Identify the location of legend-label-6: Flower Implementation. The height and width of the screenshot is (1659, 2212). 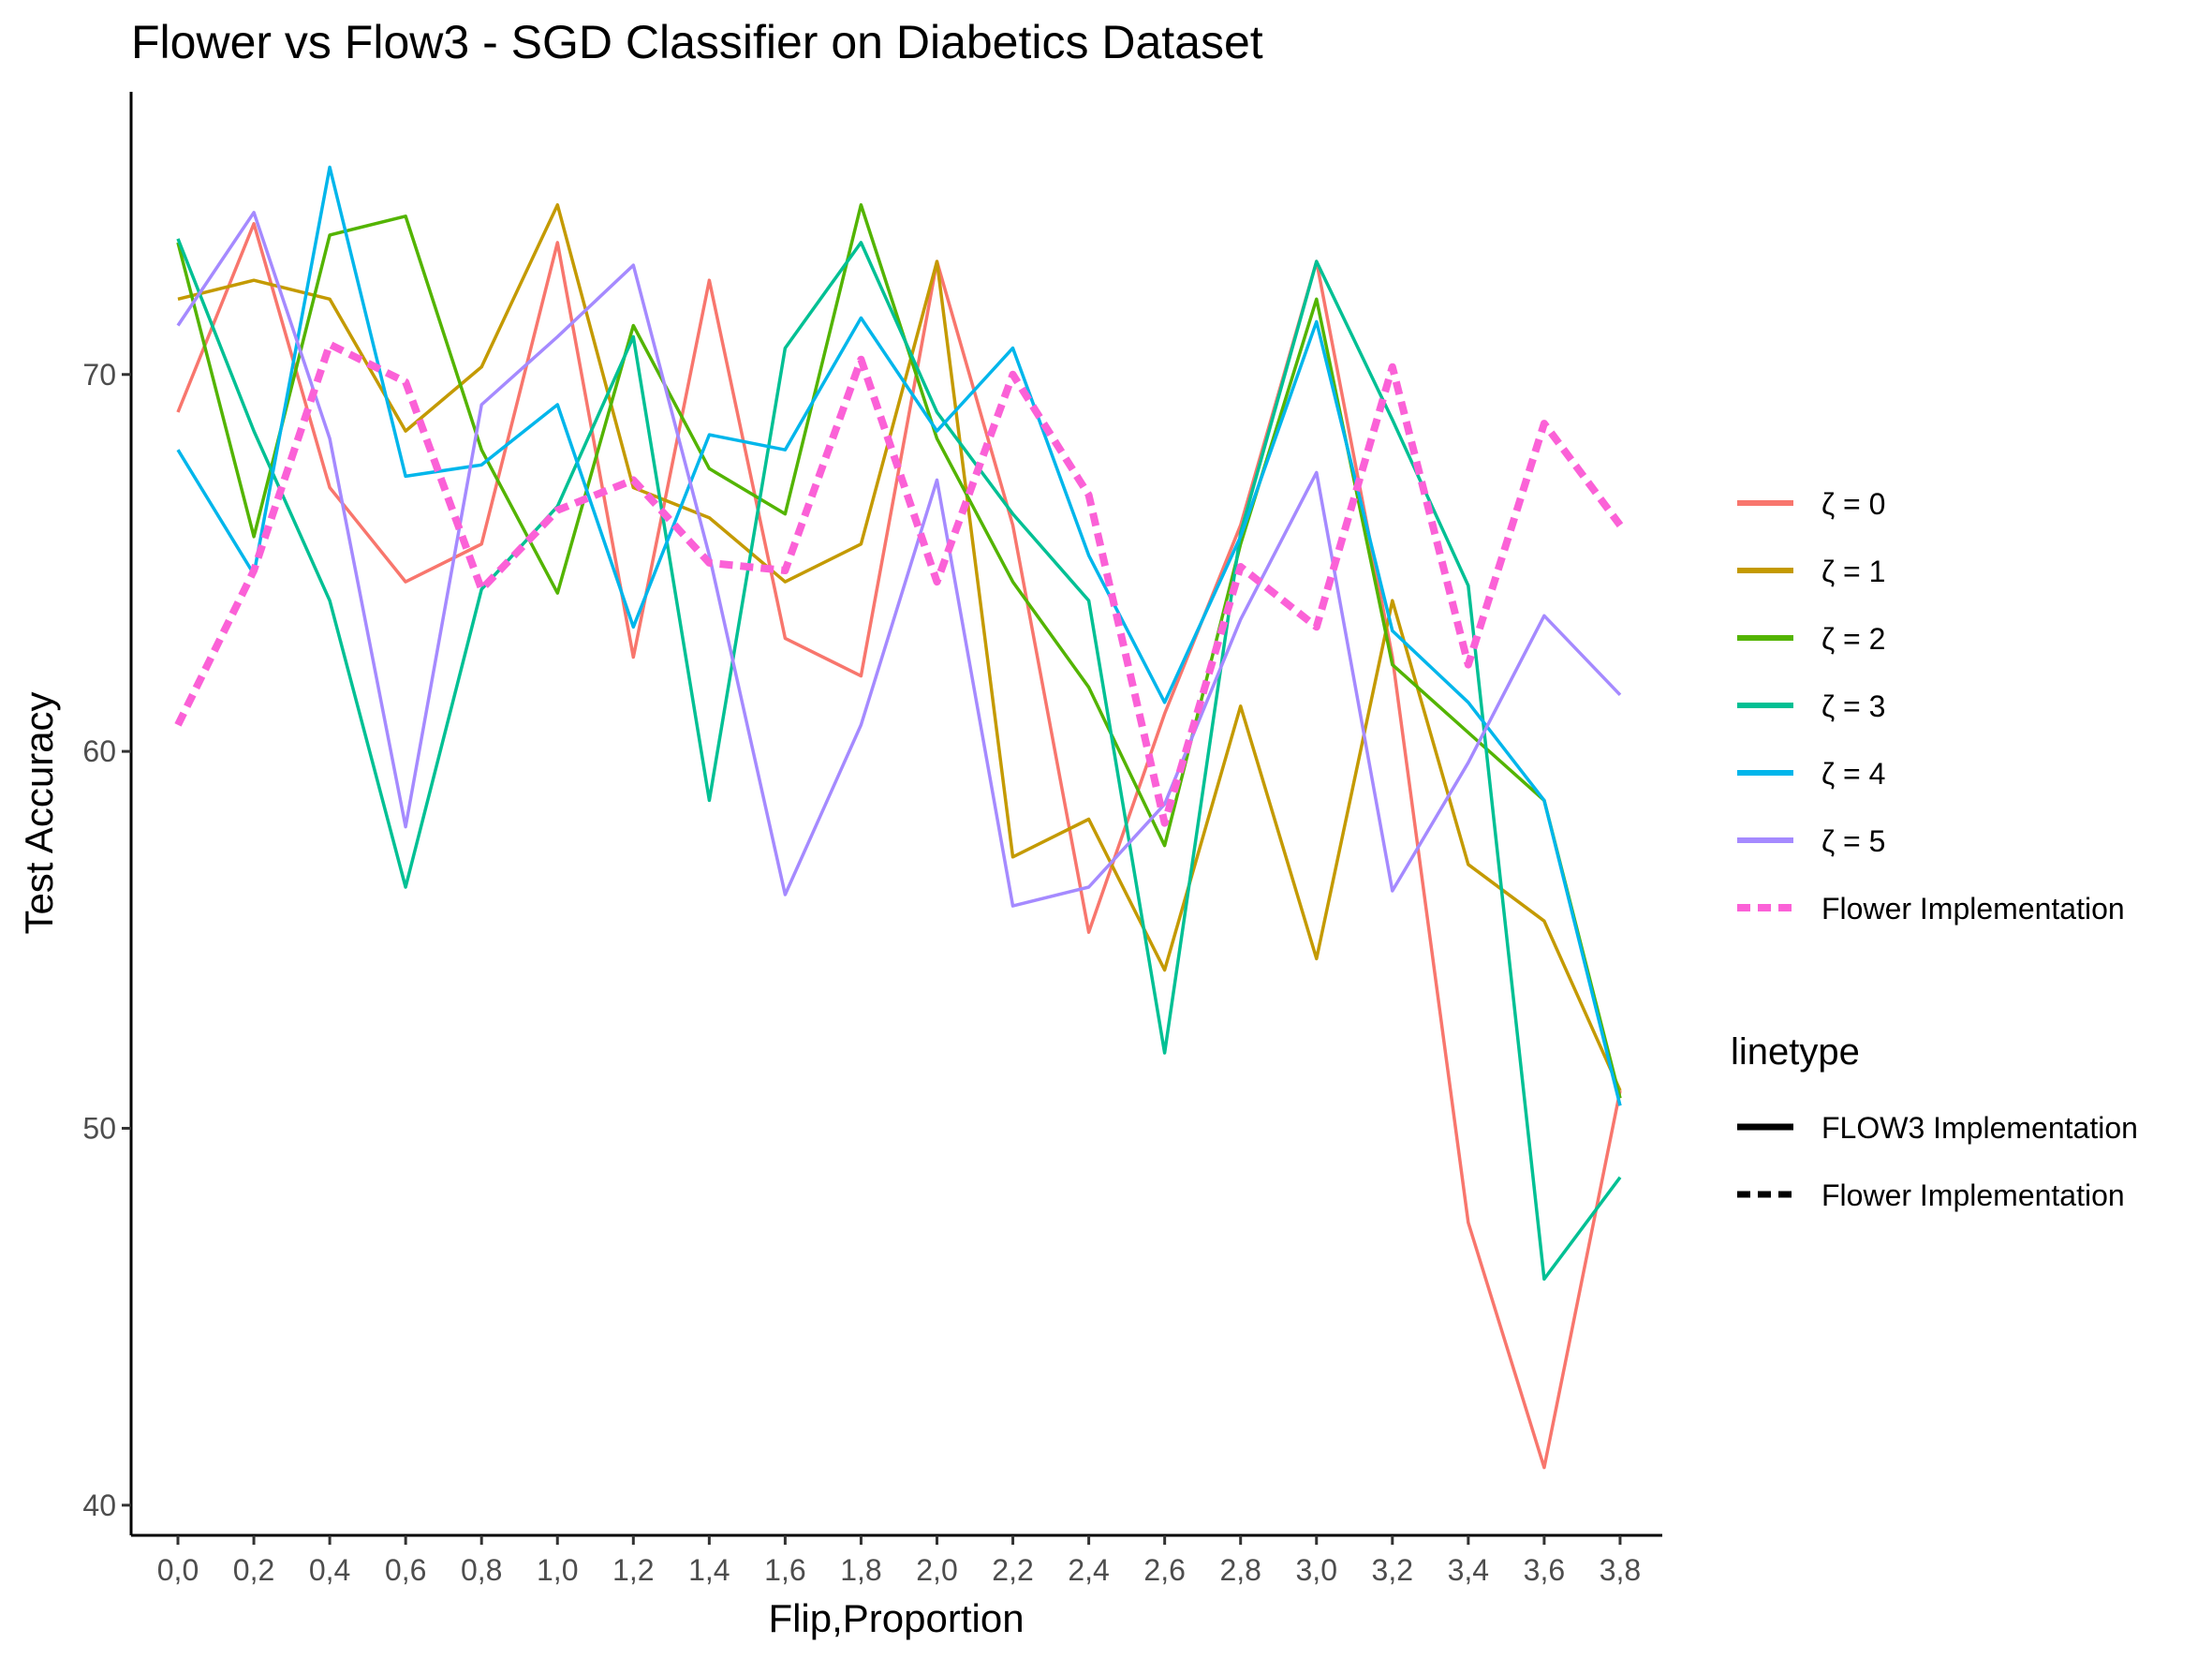
(1973, 909).